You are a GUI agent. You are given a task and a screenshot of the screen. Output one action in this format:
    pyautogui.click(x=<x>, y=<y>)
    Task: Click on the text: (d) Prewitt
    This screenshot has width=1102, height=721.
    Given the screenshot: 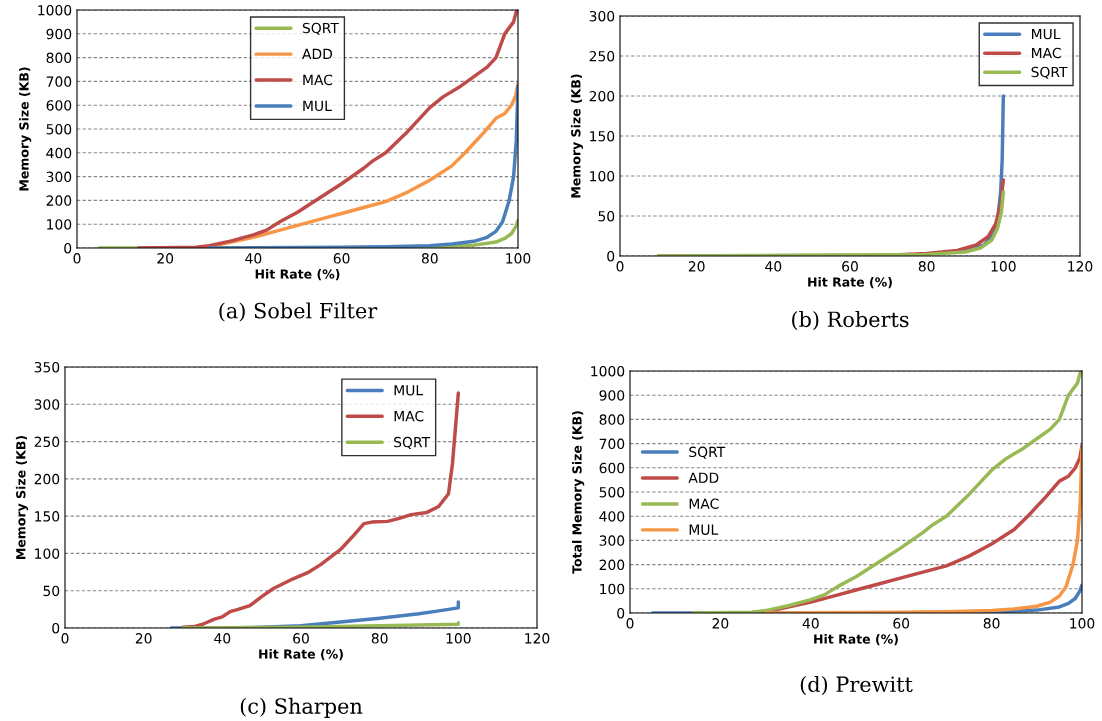 What is the action you would take?
    pyautogui.click(x=856, y=685)
    